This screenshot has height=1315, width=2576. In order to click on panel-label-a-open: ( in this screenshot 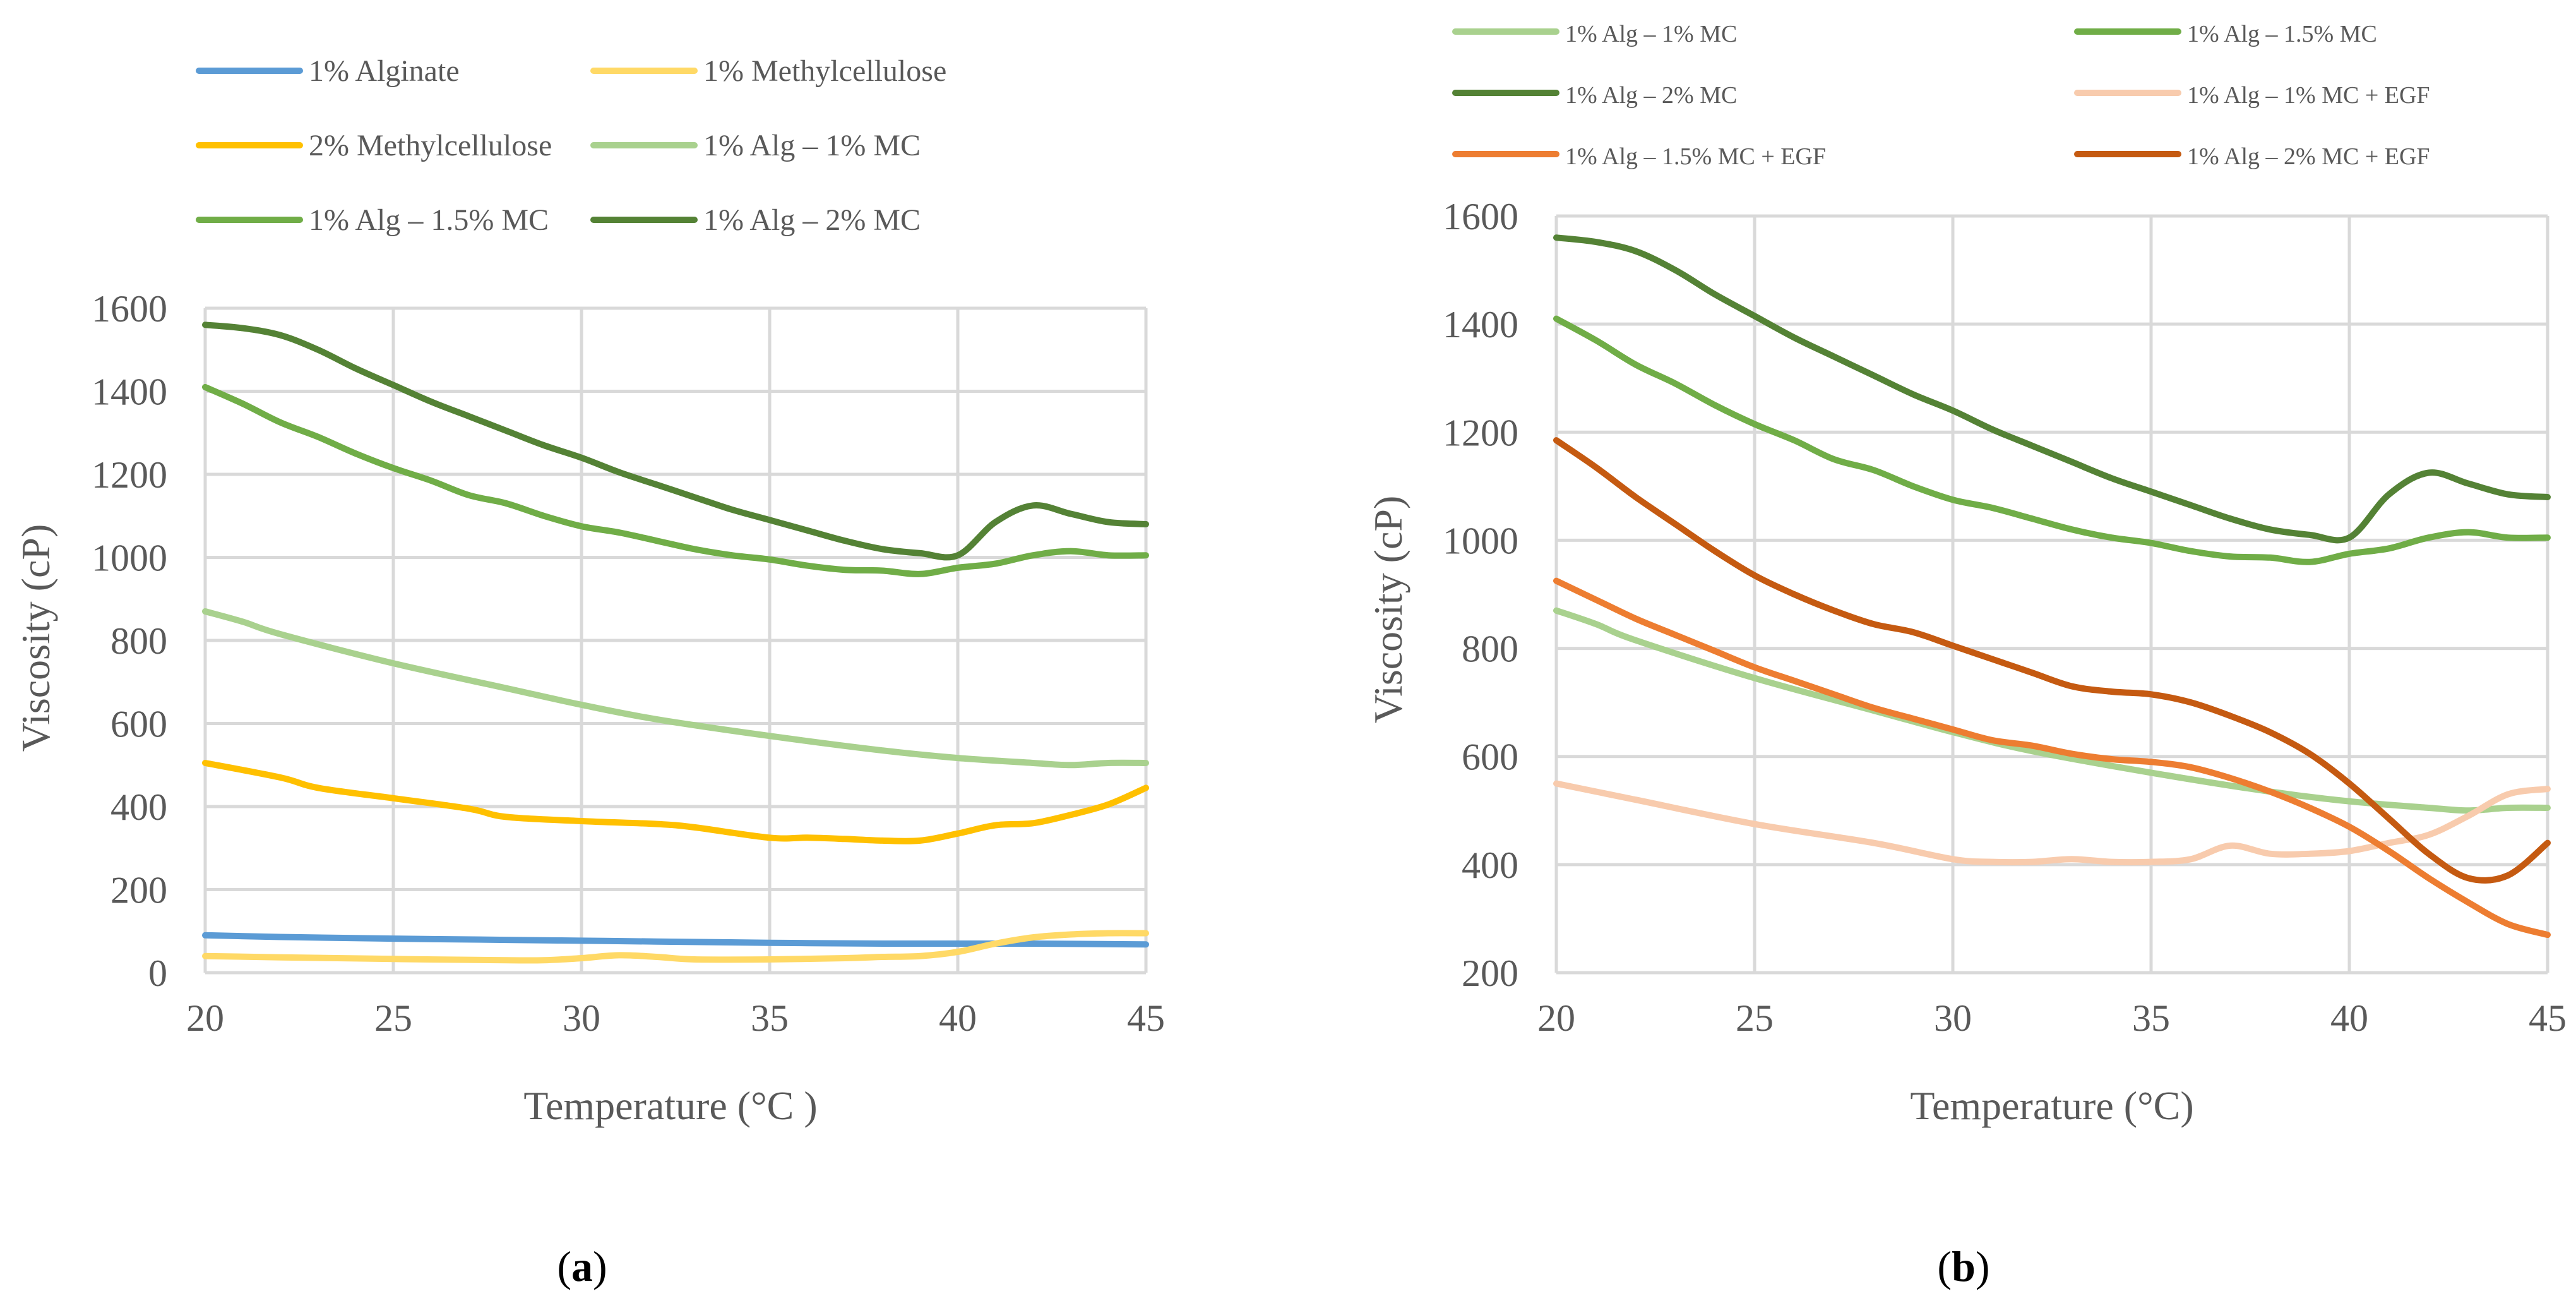, I will do `click(564, 1266)`.